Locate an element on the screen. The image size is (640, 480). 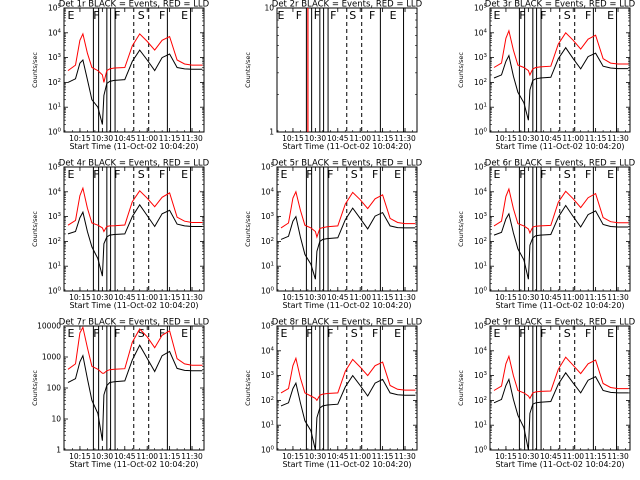
panel-title: Det 3r BLACK = Events, RED = LLD is located at coordinates (560, 5).